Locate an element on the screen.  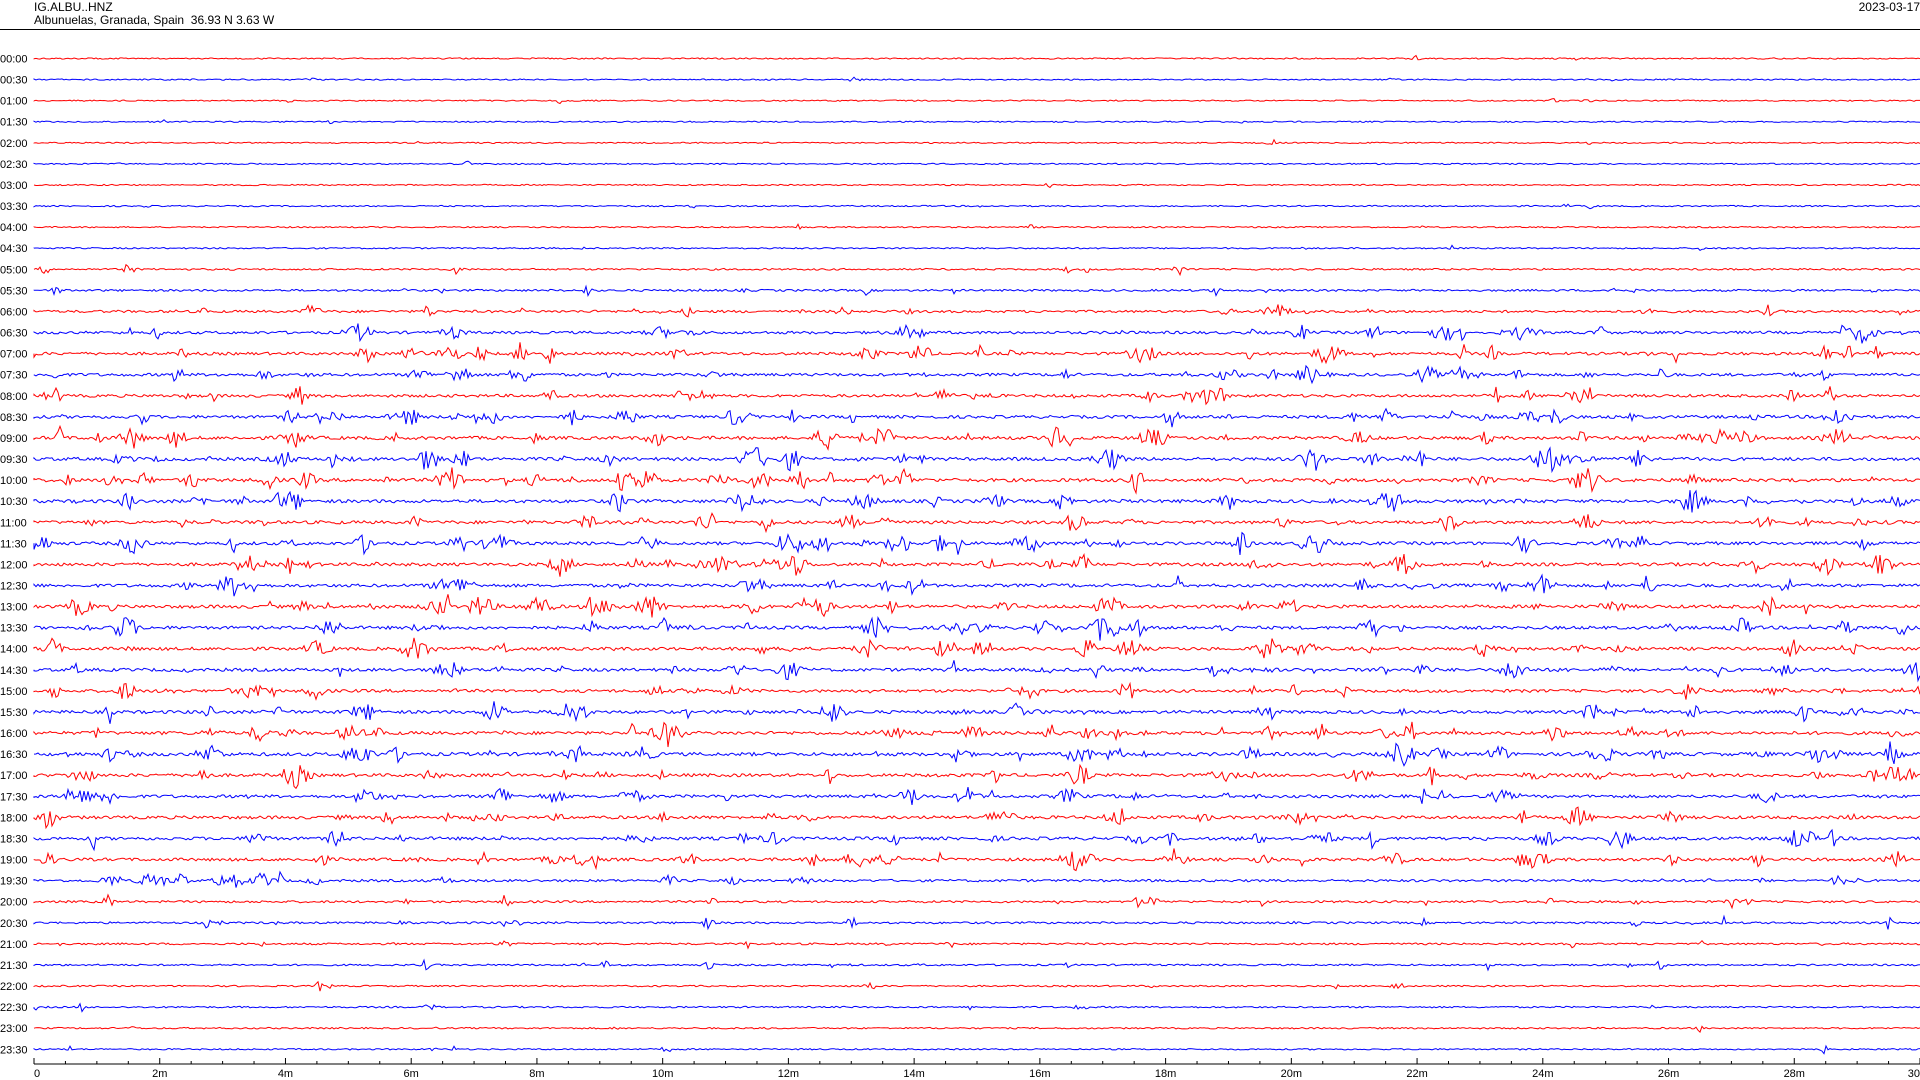
row-label: 20:30 is located at coordinates (14, 924).